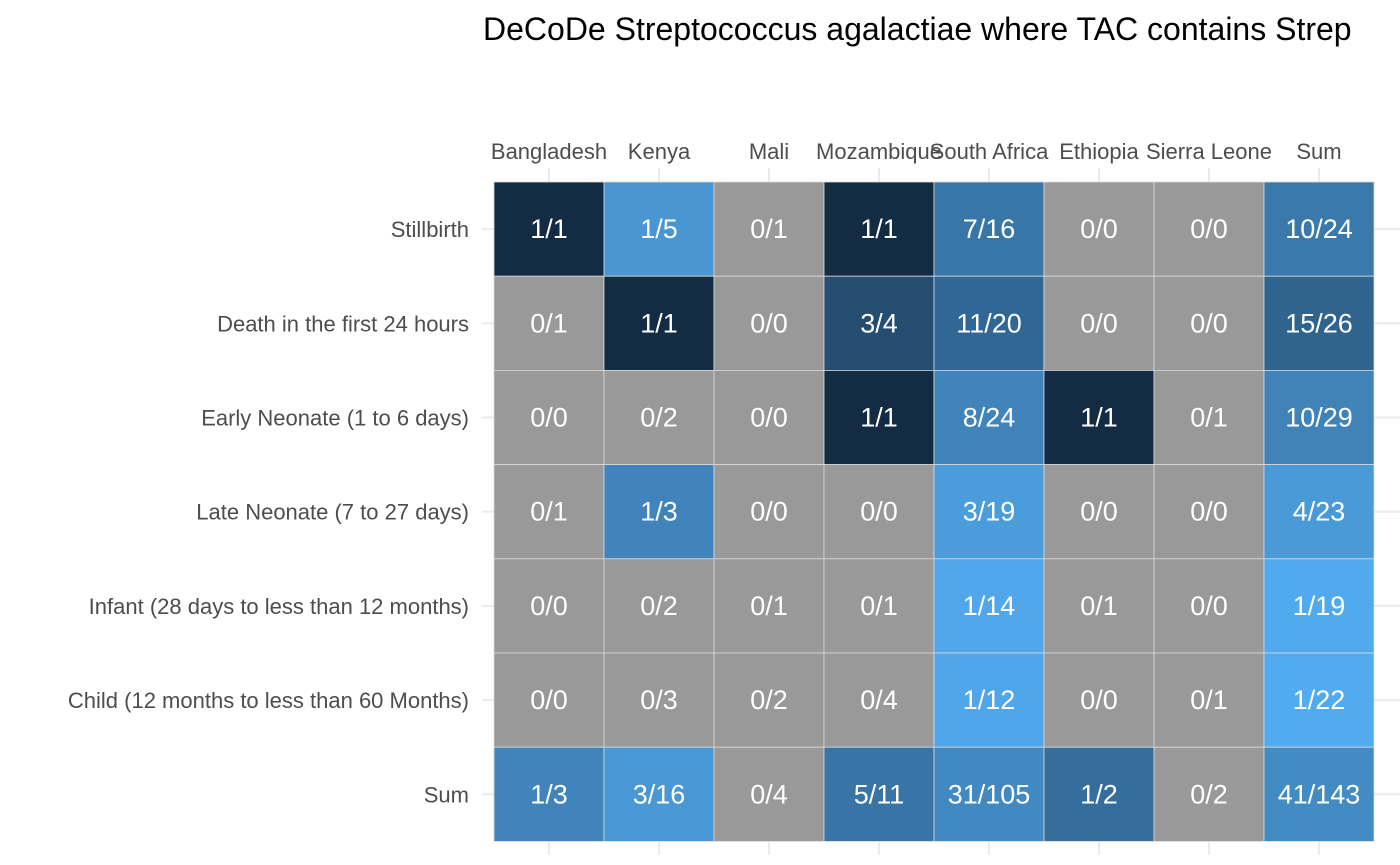  I want to click on cell-value-label: 1/2, so click(1099, 794).